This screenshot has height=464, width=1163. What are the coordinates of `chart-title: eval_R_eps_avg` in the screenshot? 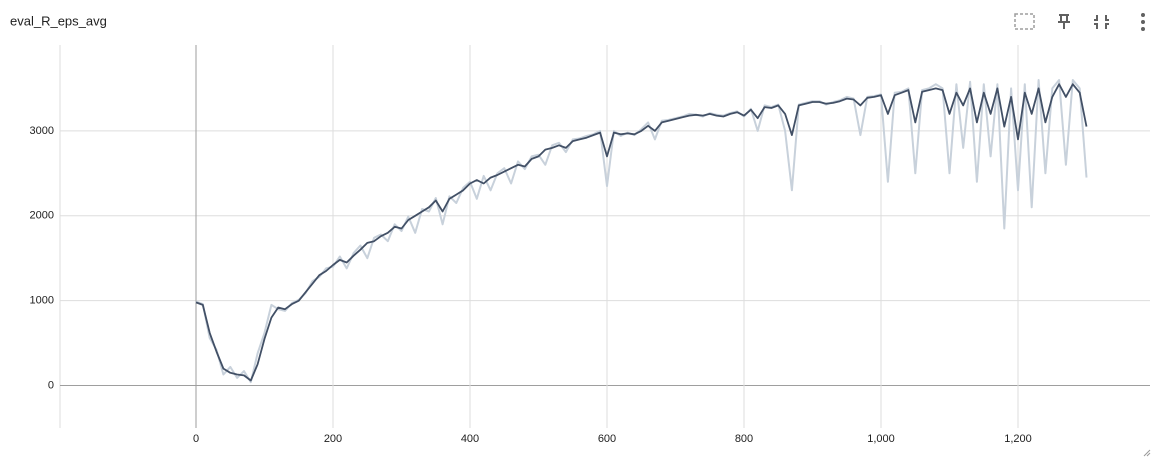 It's located at (58, 20).